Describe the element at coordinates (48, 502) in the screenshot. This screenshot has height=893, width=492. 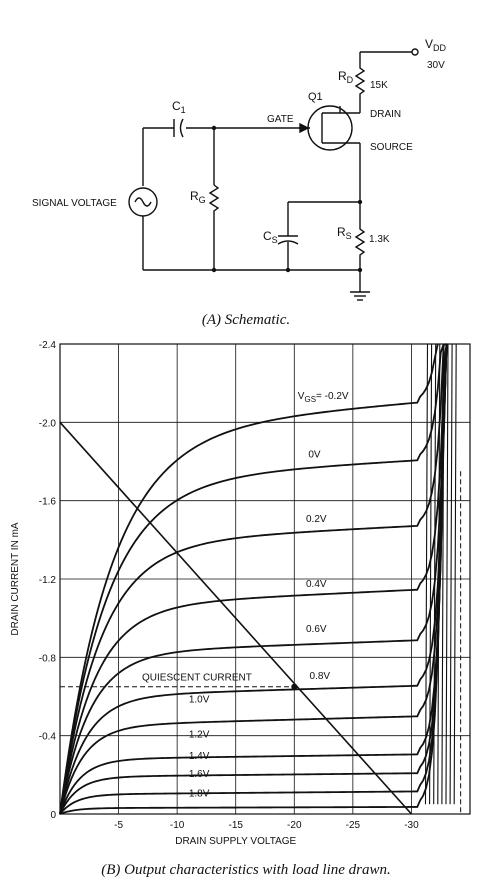
I see `y-tick-label: -1.6` at that location.